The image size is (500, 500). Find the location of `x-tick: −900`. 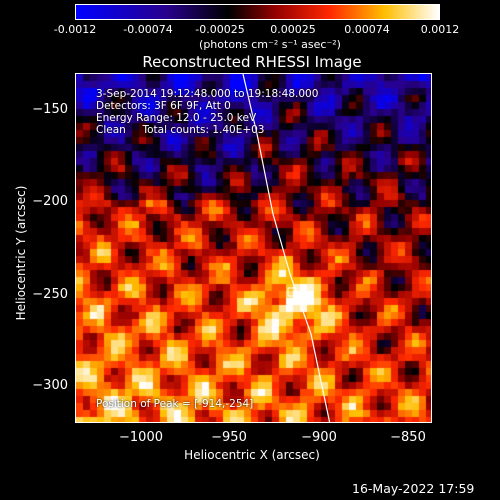

x-tick: −900 is located at coordinates (319, 437).